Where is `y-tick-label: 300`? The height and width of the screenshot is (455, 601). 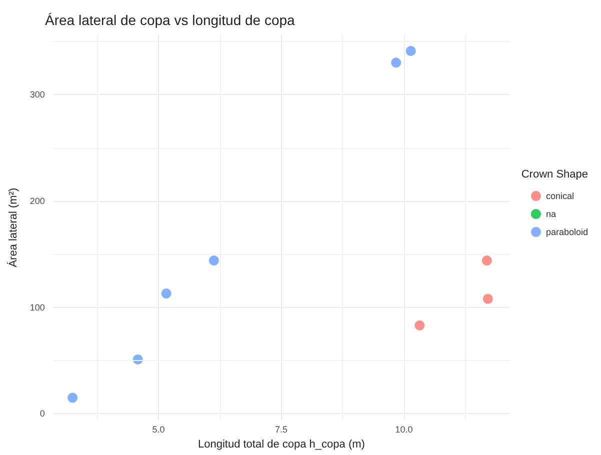
y-tick-label: 300 is located at coordinates (37, 95).